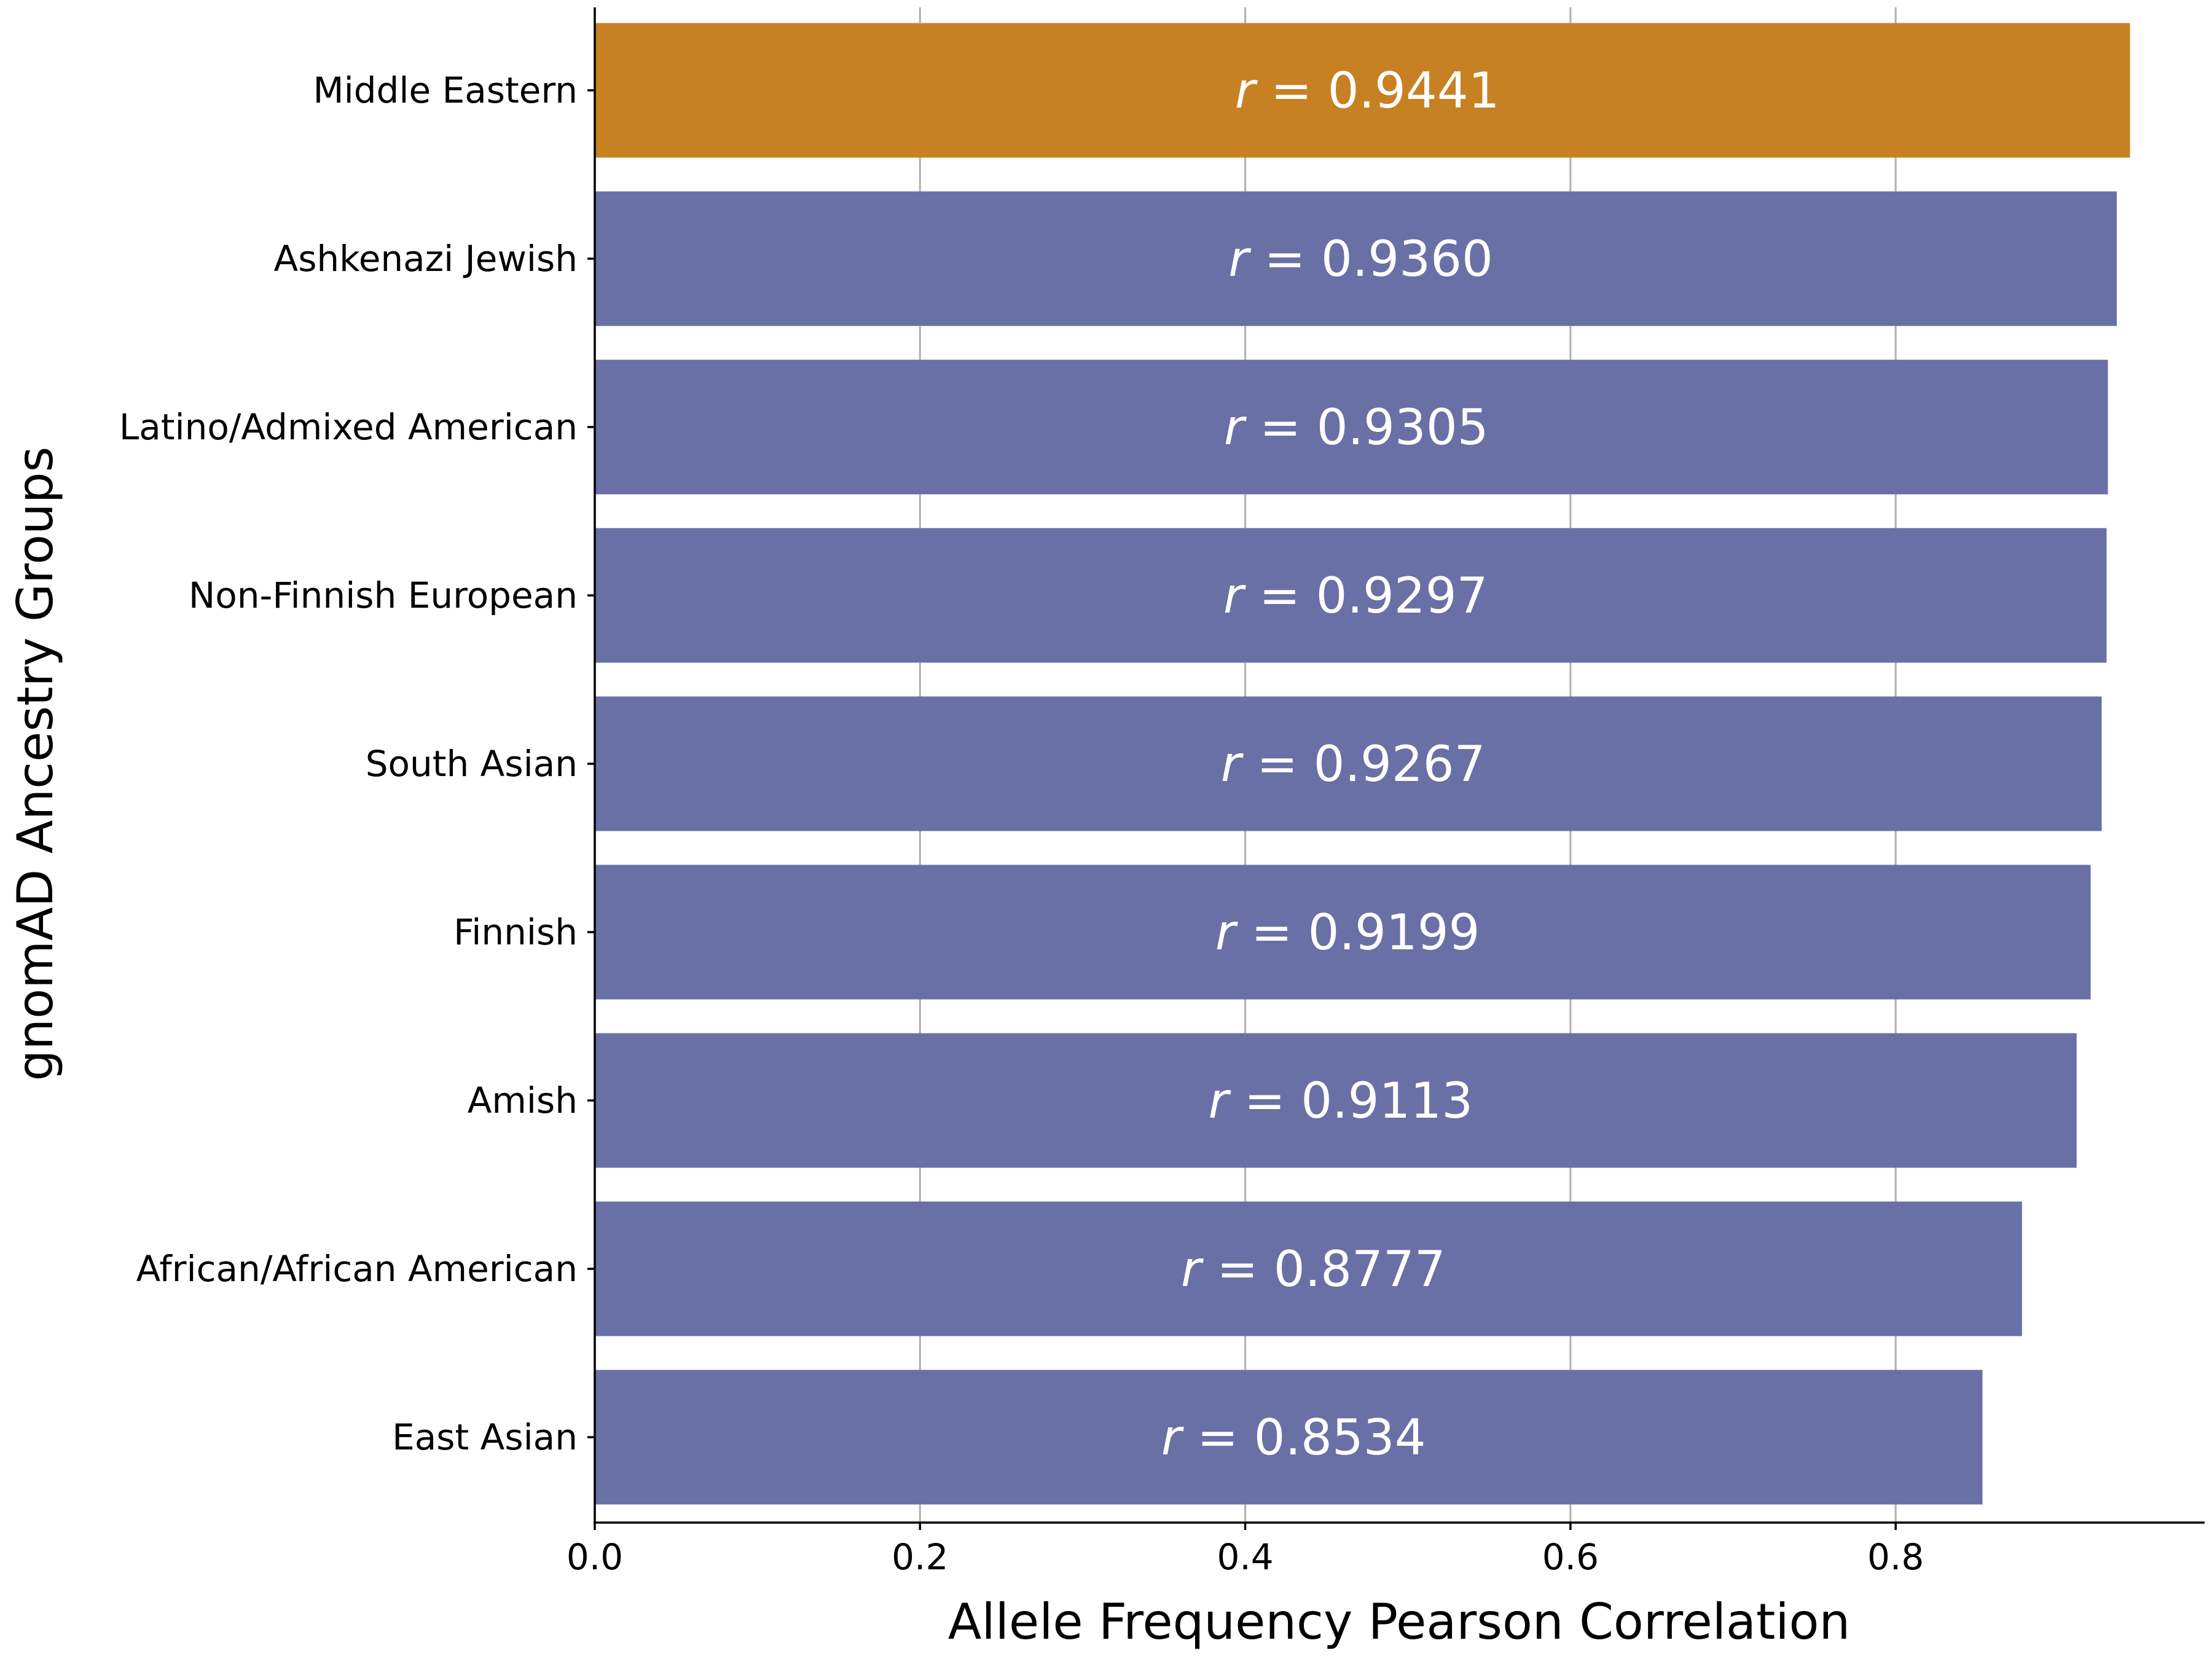 This screenshot has width=2212, height=1659. I want to click on x-tick-label: 0.6, so click(1570, 1557).